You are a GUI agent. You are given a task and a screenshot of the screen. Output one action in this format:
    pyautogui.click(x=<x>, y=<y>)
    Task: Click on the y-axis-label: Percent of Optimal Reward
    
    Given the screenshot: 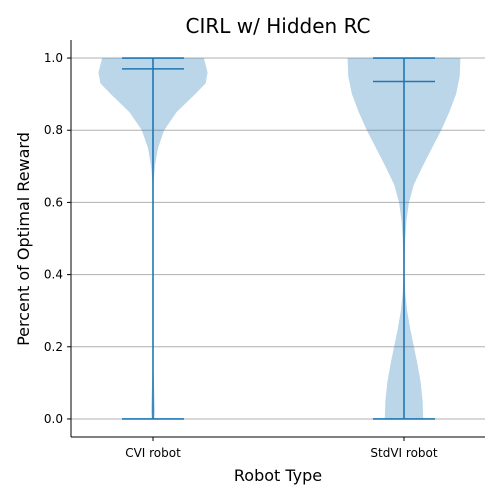 What is the action you would take?
    pyautogui.click(x=23, y=239)
    